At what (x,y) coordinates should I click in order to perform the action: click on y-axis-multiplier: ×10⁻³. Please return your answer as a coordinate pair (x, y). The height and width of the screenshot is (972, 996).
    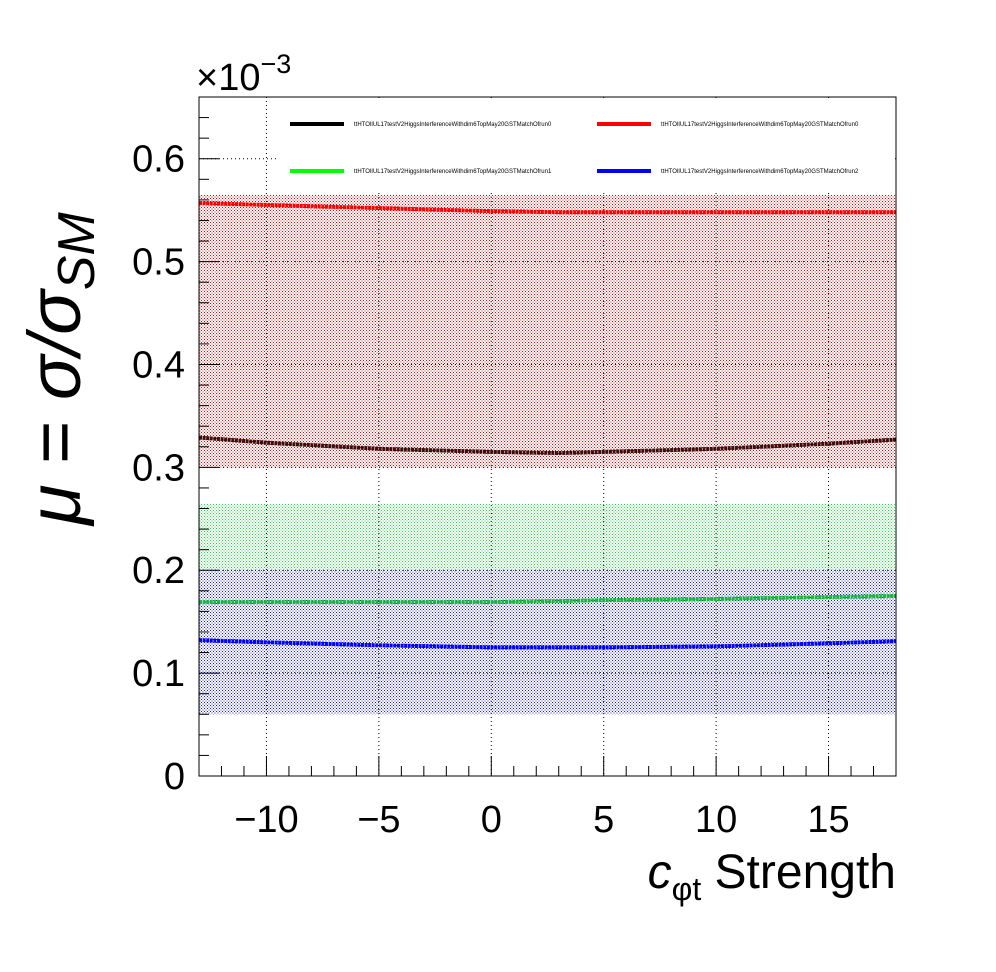
    Looking at the image, I should click on (243, 74).